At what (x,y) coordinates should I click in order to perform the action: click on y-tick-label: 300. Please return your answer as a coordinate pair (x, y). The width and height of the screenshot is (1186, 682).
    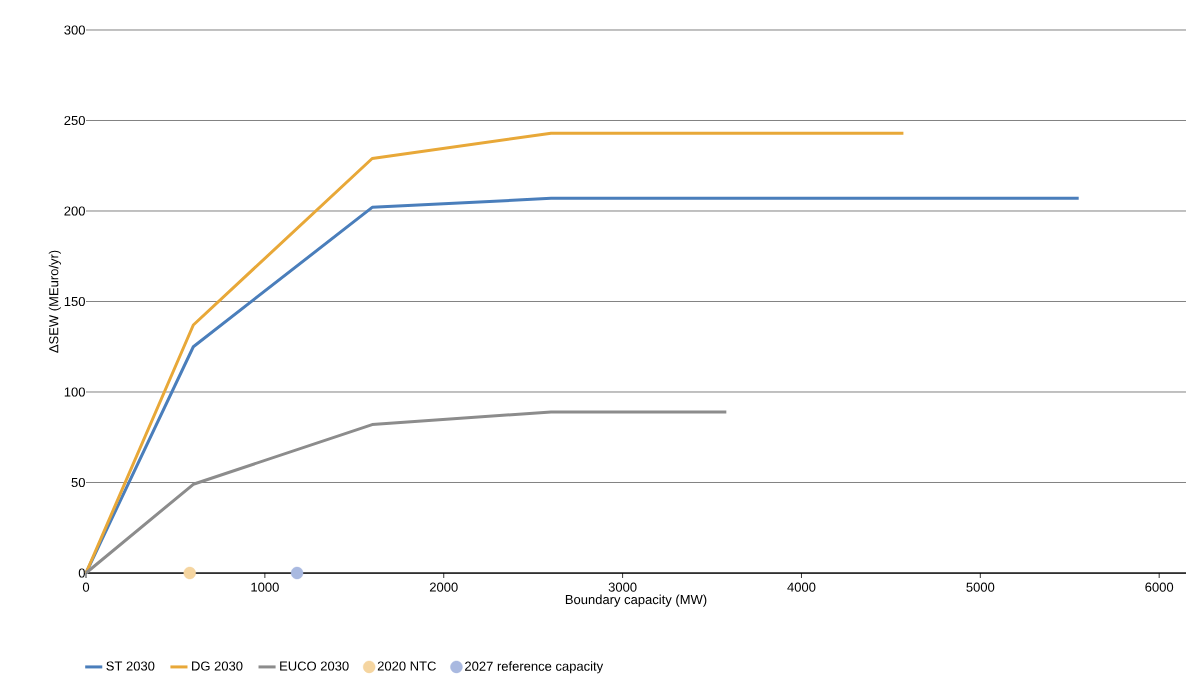
    Looking at the image, I should click on (74, 30).